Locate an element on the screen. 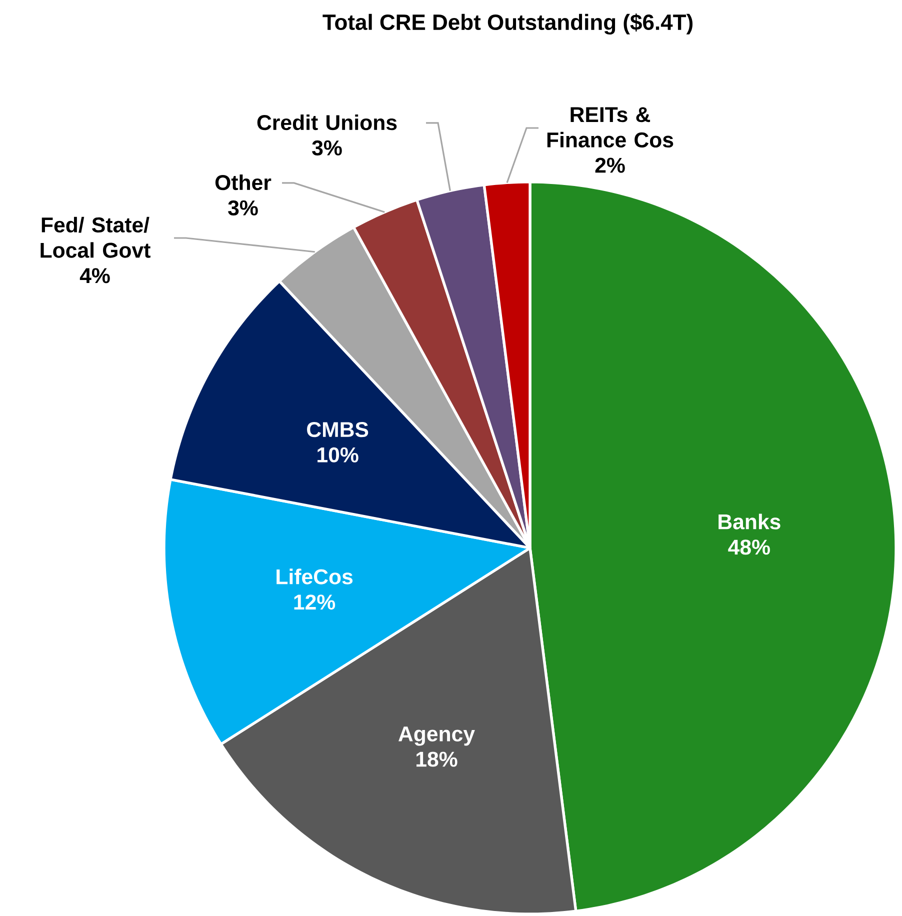 Image resolution: width=902 pixels, height=916 pixels. slice-label: Banks is located at coordinates (749, 522).